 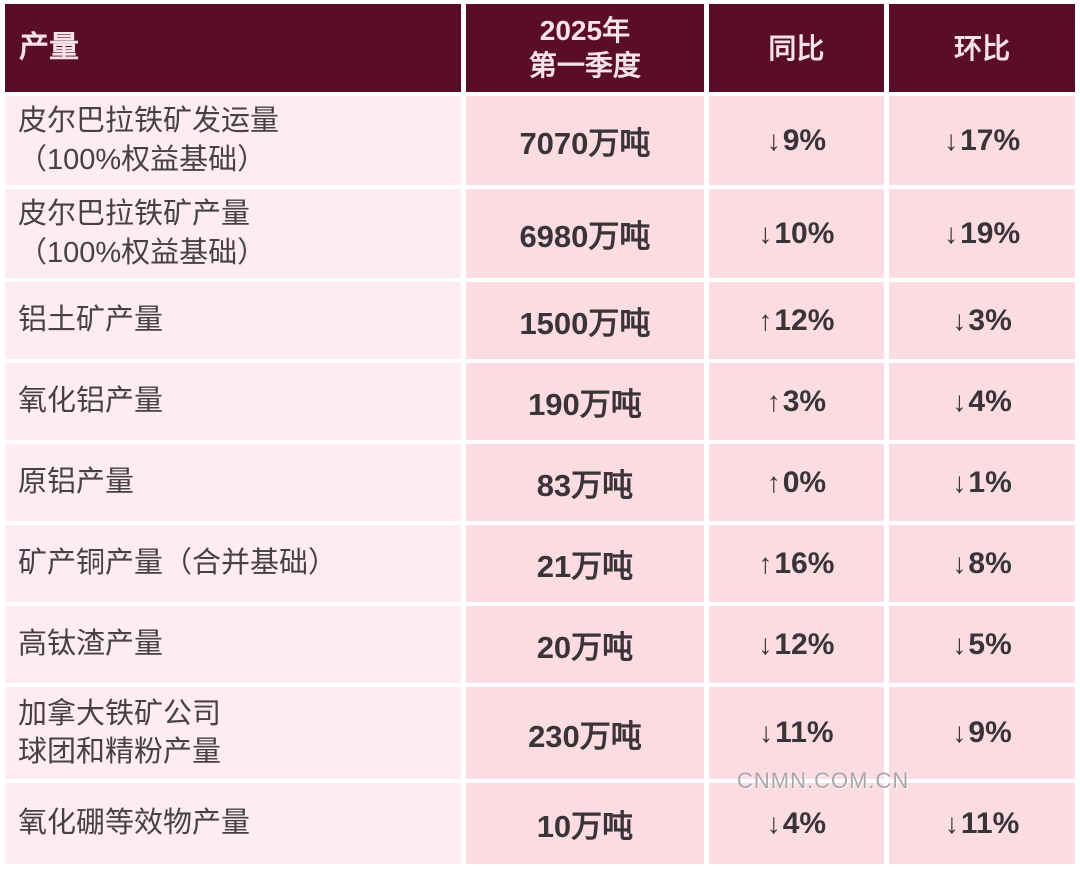 I want to click on quantity-cell: 230万吨, so click(x=585, y=733).